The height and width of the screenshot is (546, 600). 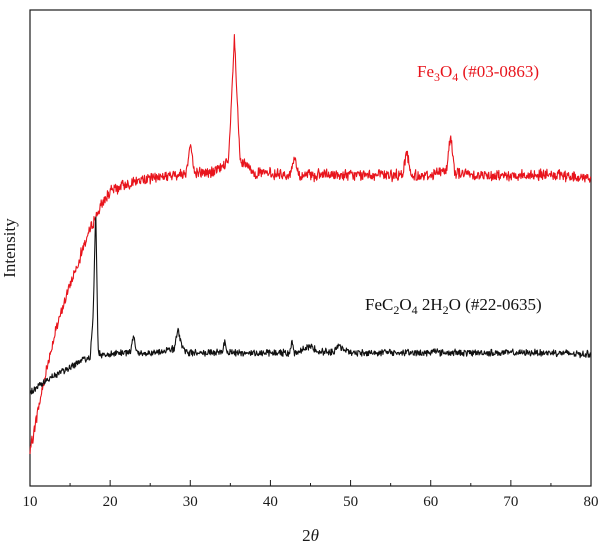 What do you see at coordinates (591, 502) in the screenshot?
I see `x-tick-label: 80` at bounding box center [591, 502].